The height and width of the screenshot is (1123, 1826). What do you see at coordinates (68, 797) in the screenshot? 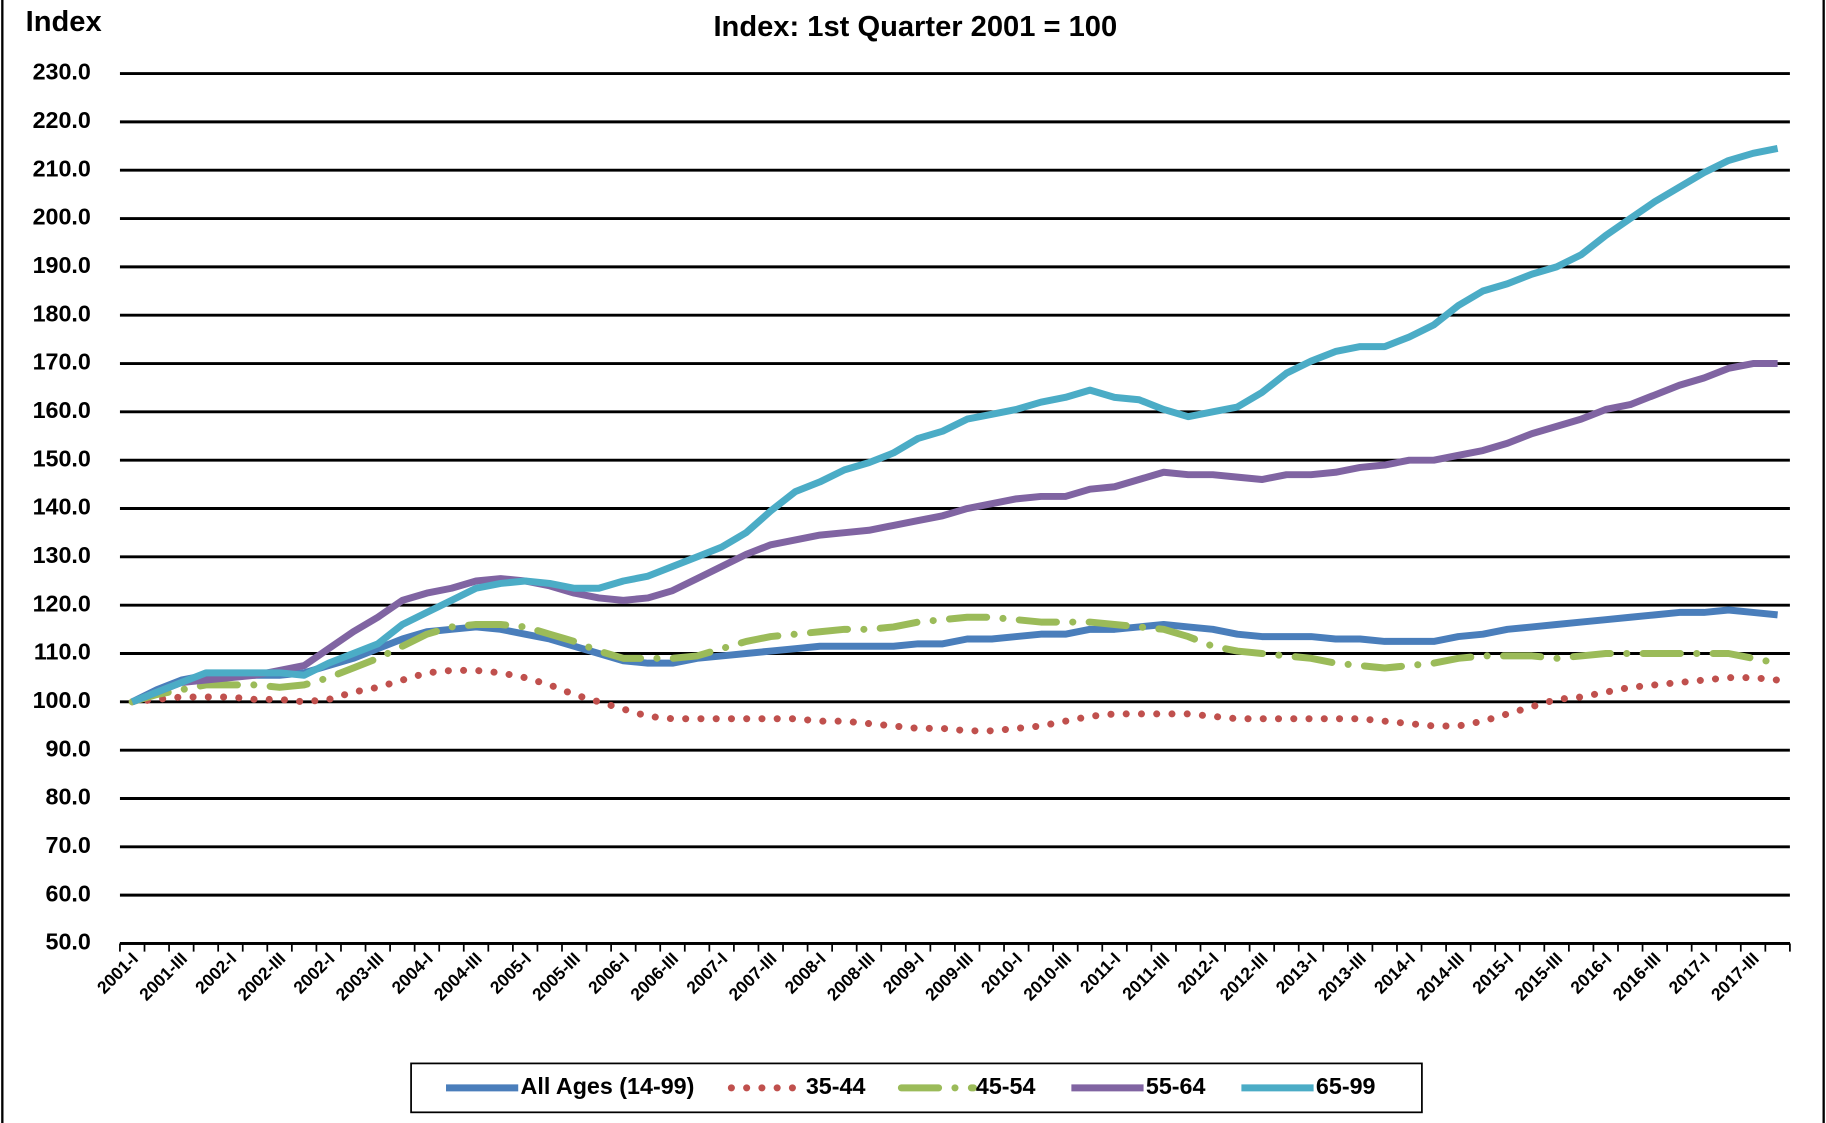
I see `y-tick-label: 80.0` at bounding box center [68, 797].